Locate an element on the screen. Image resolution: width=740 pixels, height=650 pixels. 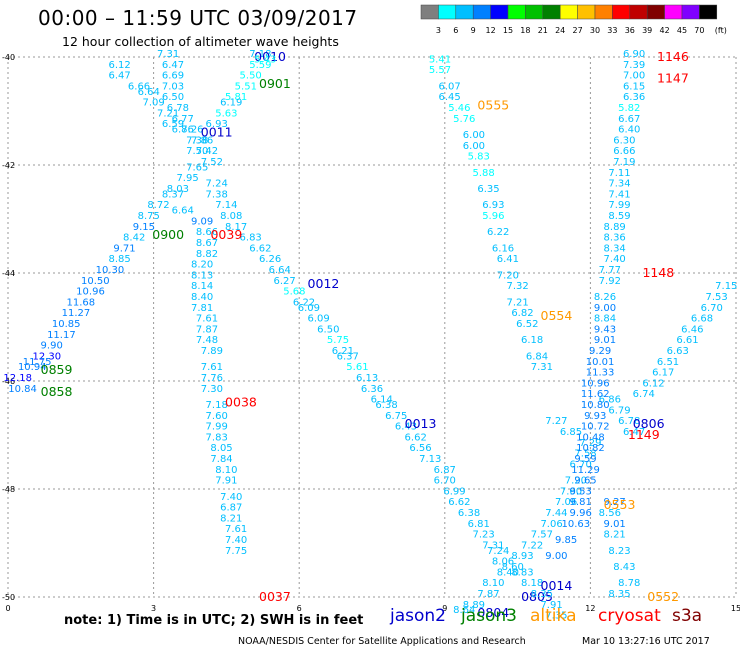
wave-height-point: 6.38 is located at coordinates (386, 405).